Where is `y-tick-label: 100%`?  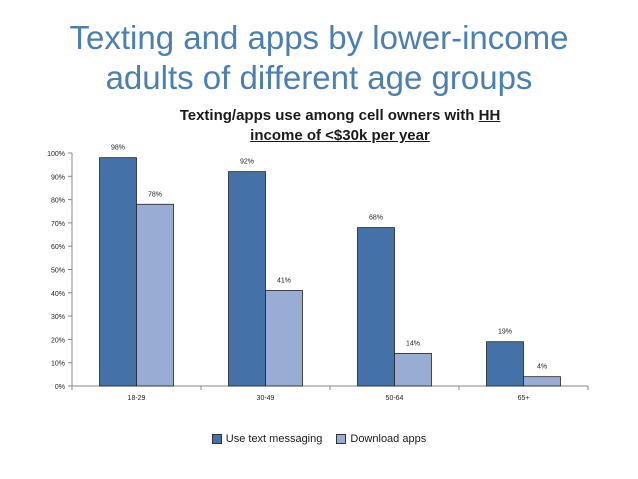 y-tick-label: 100% is located at coordinates (56, 154).